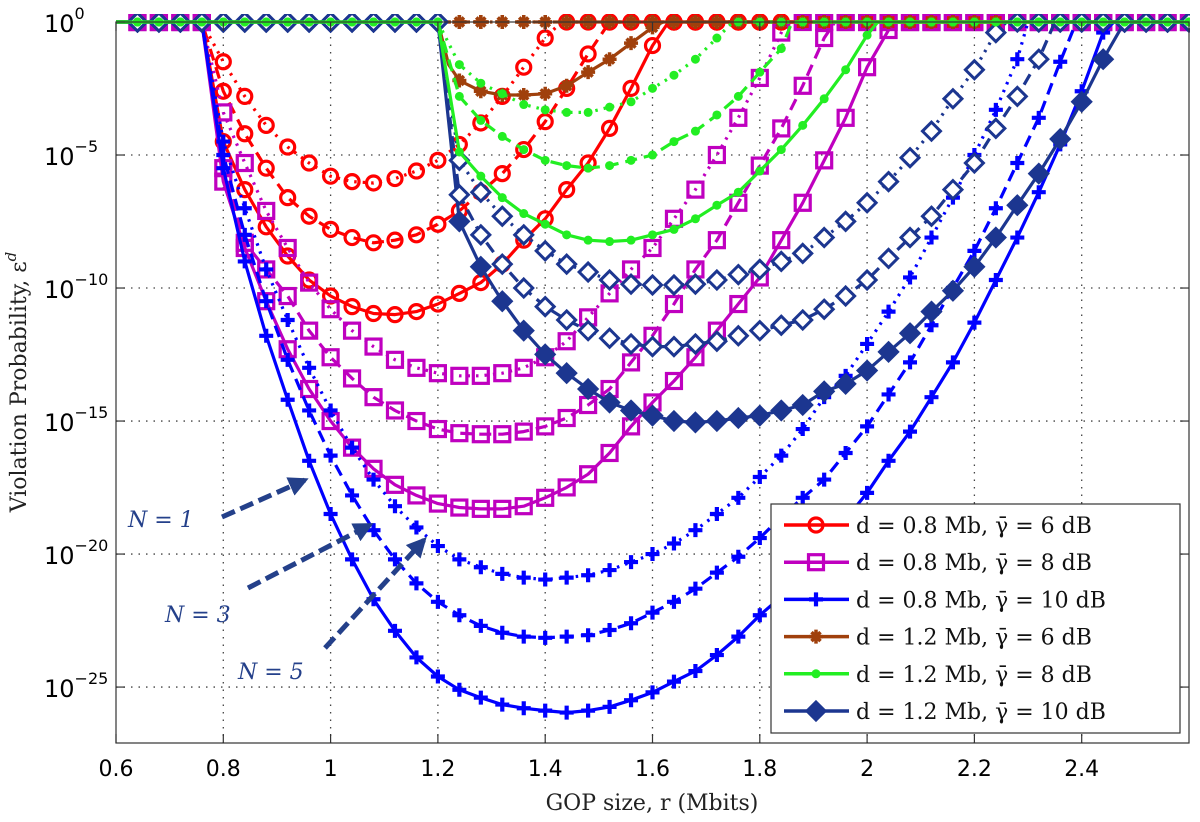 Image resolution: width=1200 pixels, height=822 pixels. What do you see at coordinates (223, 769) in the screenshot?
I see `x-tick-label: 0.8` at bounding box center [223, 769].